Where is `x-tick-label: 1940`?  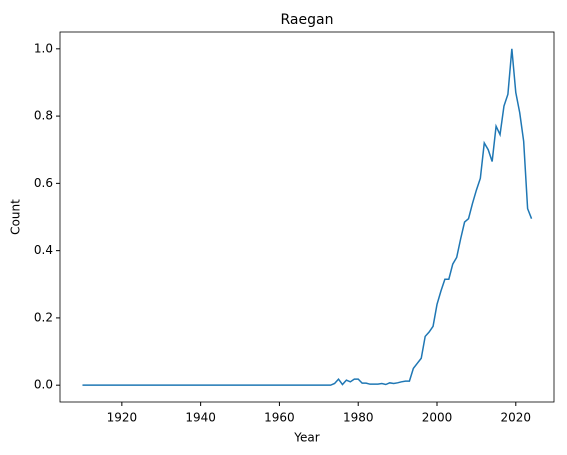 x-tick-label: 1940 is located at coordinates (200, 418).